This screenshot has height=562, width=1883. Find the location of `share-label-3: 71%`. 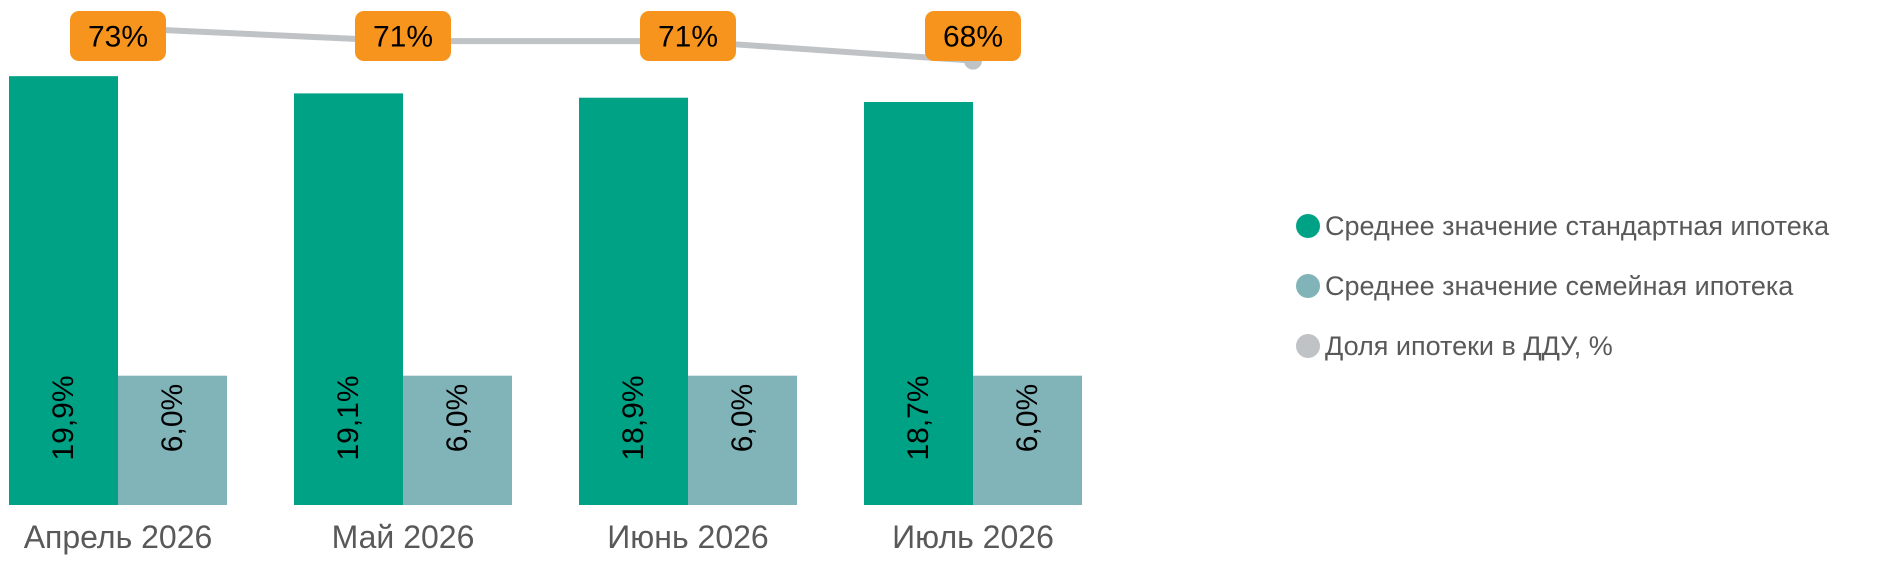

share-label-3: 71% is located at coordinates (688, 37).